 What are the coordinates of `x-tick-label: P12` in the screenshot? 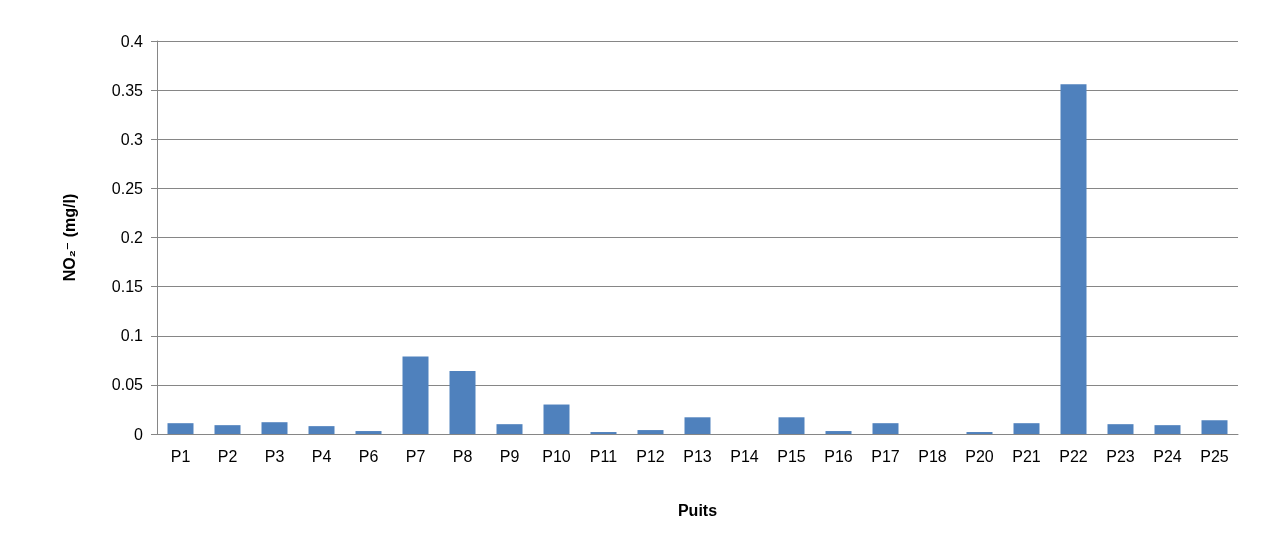 It's located at (650, 456).